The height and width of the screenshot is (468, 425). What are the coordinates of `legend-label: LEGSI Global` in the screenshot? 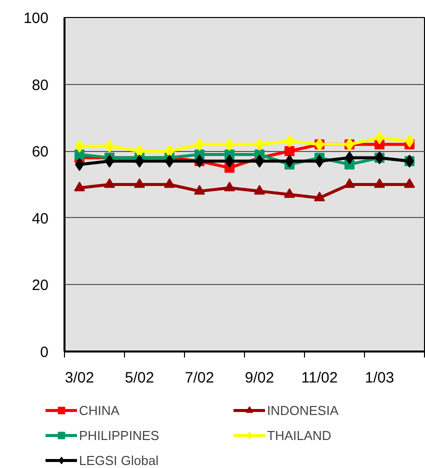 It's located at (119, 460).